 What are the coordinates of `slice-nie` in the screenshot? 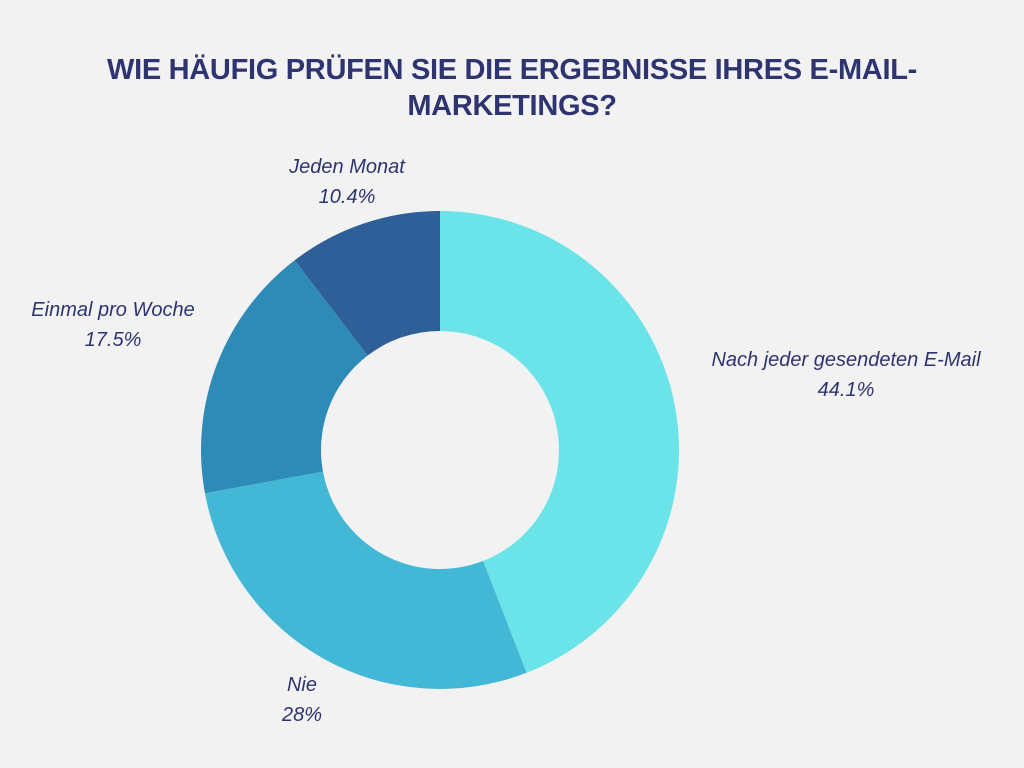 It's located at (365, 580).